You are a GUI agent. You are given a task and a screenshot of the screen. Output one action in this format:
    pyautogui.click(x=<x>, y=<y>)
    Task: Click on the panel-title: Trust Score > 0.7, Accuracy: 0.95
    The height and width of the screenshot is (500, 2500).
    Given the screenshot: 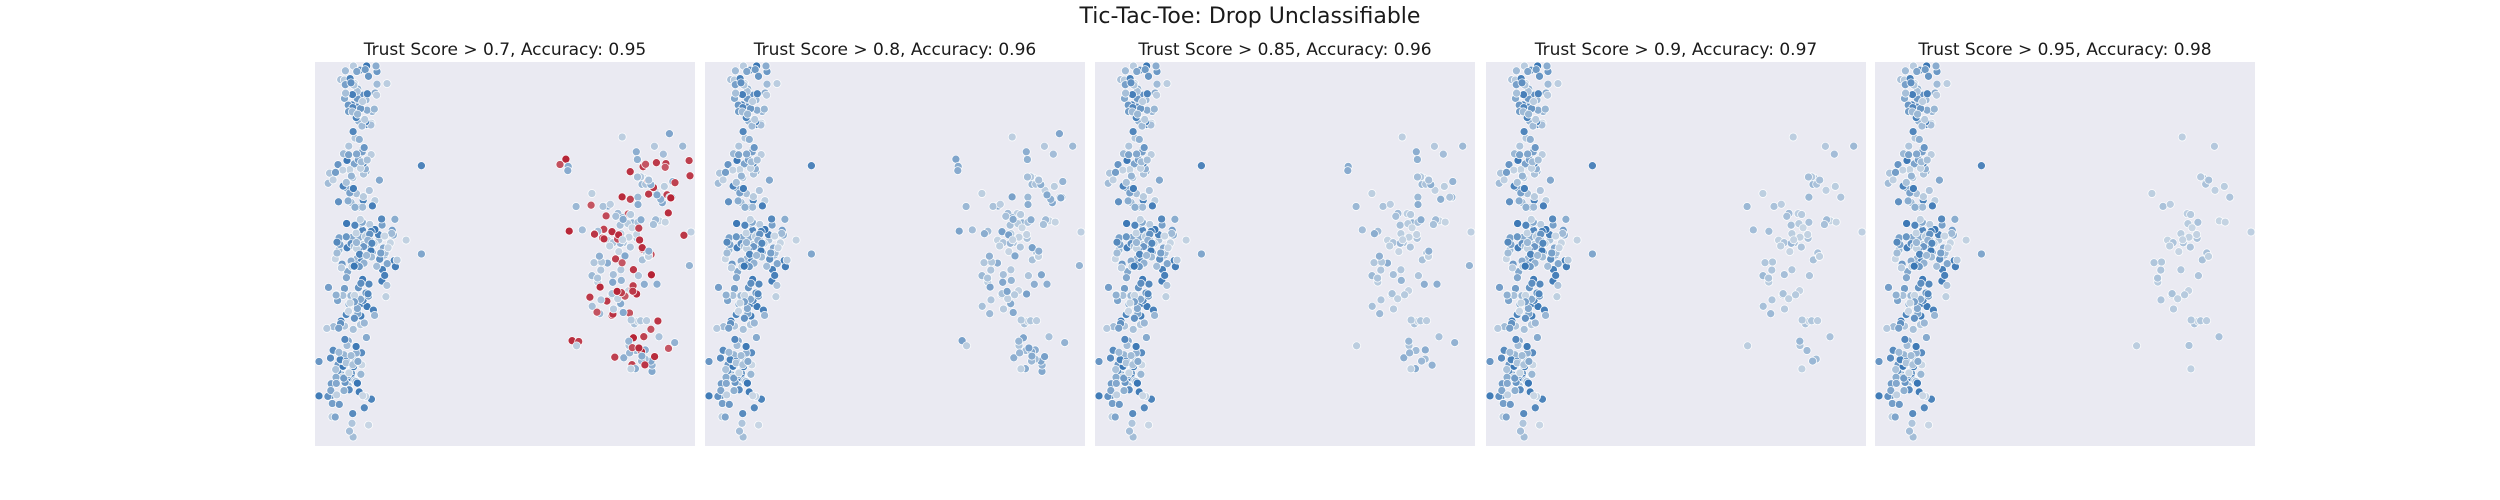 What is the action you would take?
    pyautogui.click(x=505, y=50)
    